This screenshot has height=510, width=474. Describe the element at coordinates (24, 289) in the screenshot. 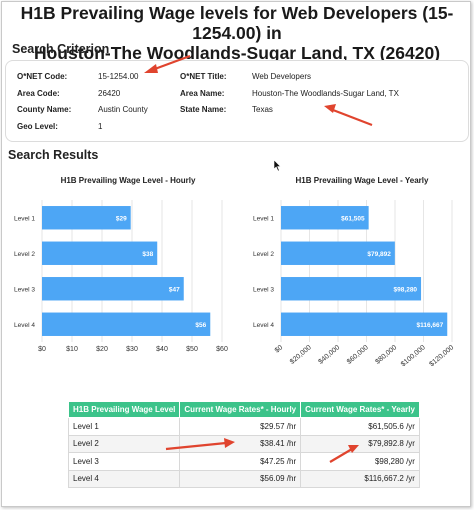

I see `hourly-category-label: Level 3` at that location.